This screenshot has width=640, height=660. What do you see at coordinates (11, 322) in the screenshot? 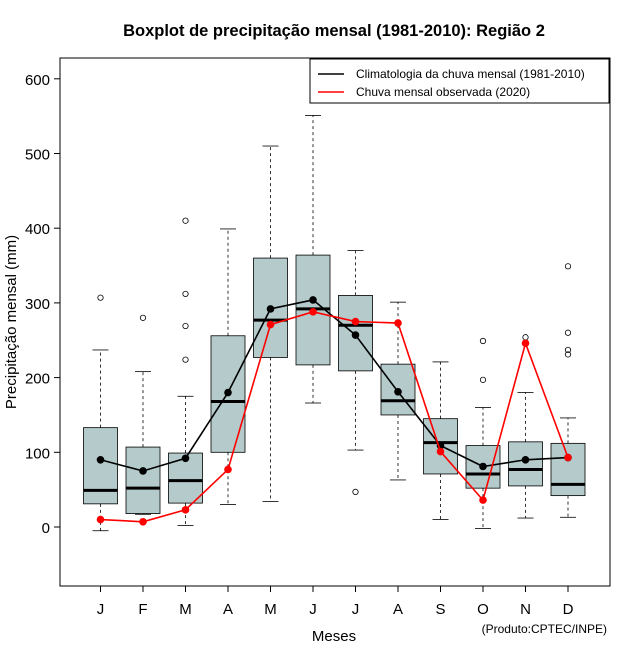
I see `y-axis-label: Precipitação mensal (mm)` at bounding box center [11, 322].